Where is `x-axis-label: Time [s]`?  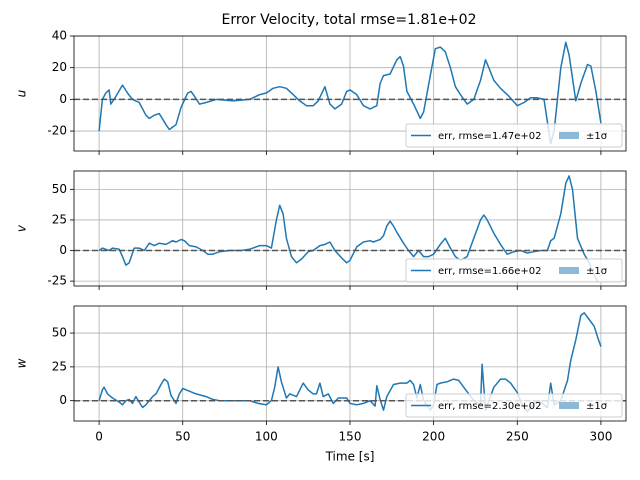
x-axis-label: Time [s] is located at coordinates (350, 457).